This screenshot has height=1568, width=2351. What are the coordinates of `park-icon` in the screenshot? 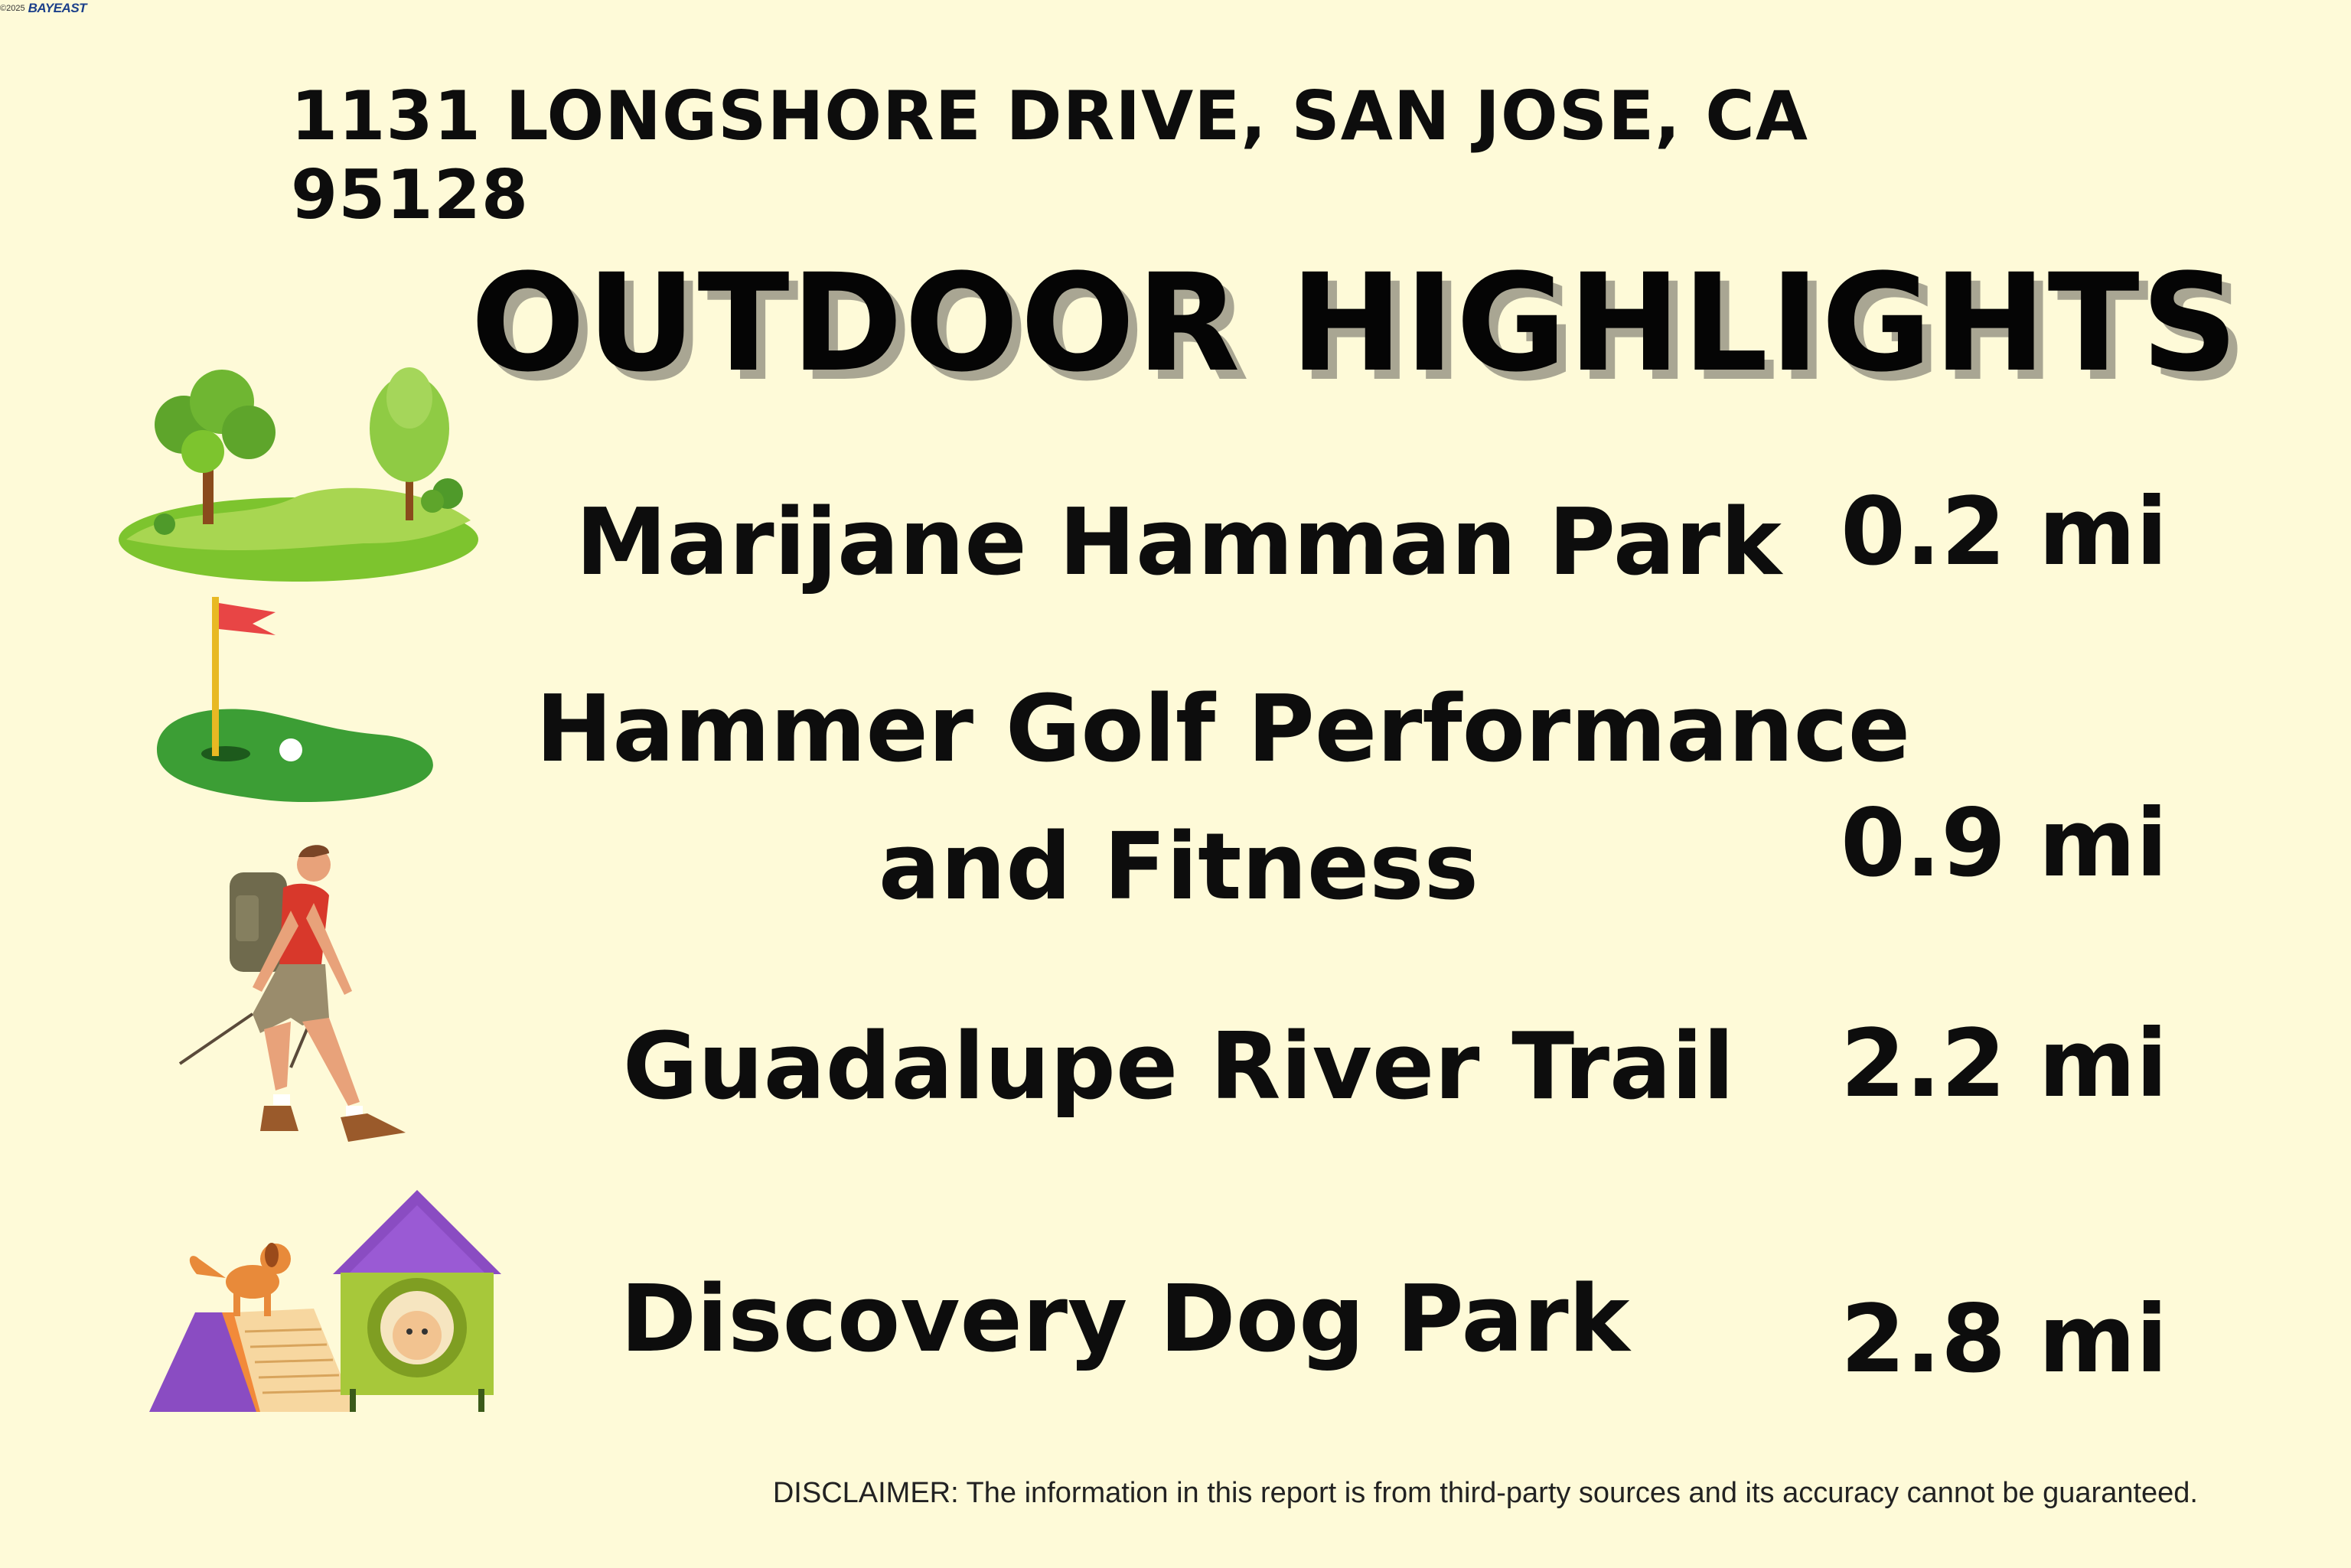 It's located at (298, 474).